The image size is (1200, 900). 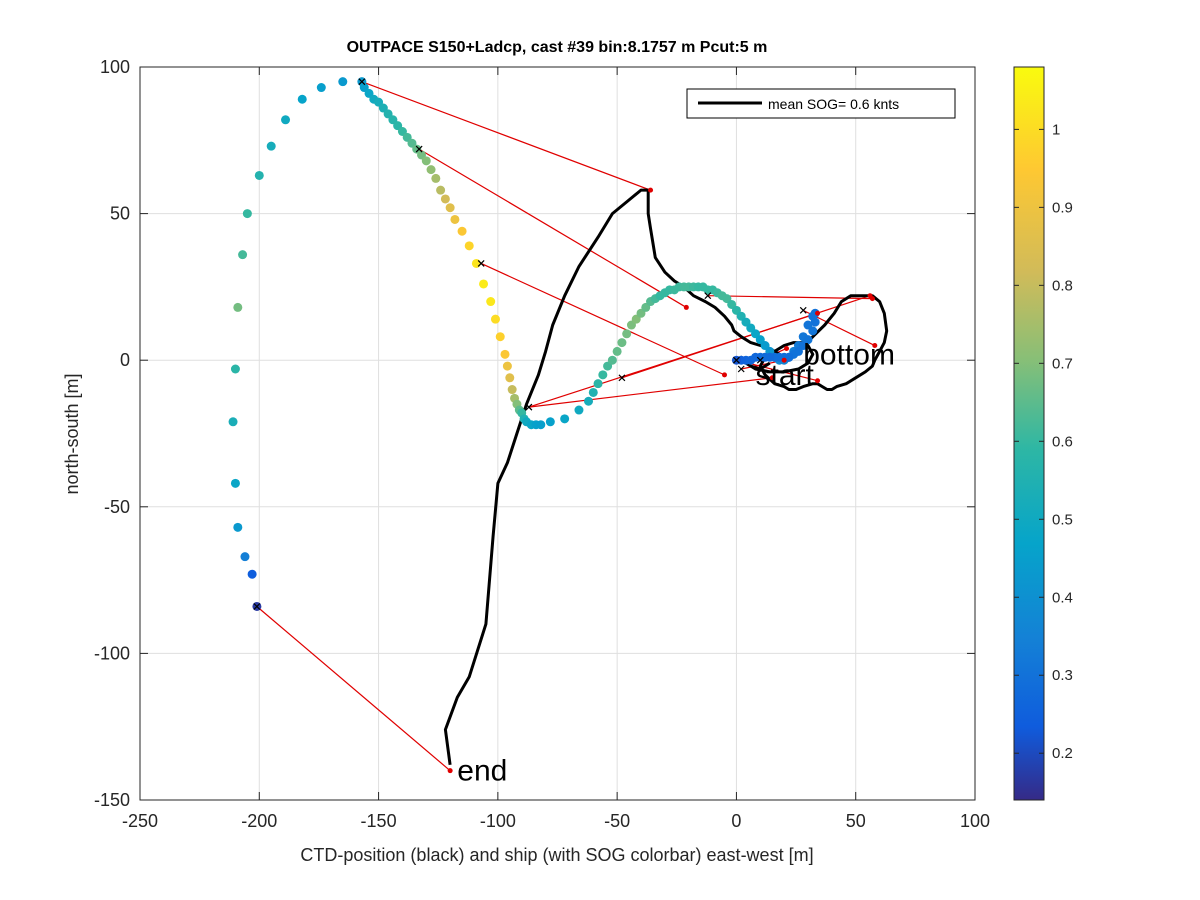 I want to click on colorbar-gradient, so click(x=1029, y=433).